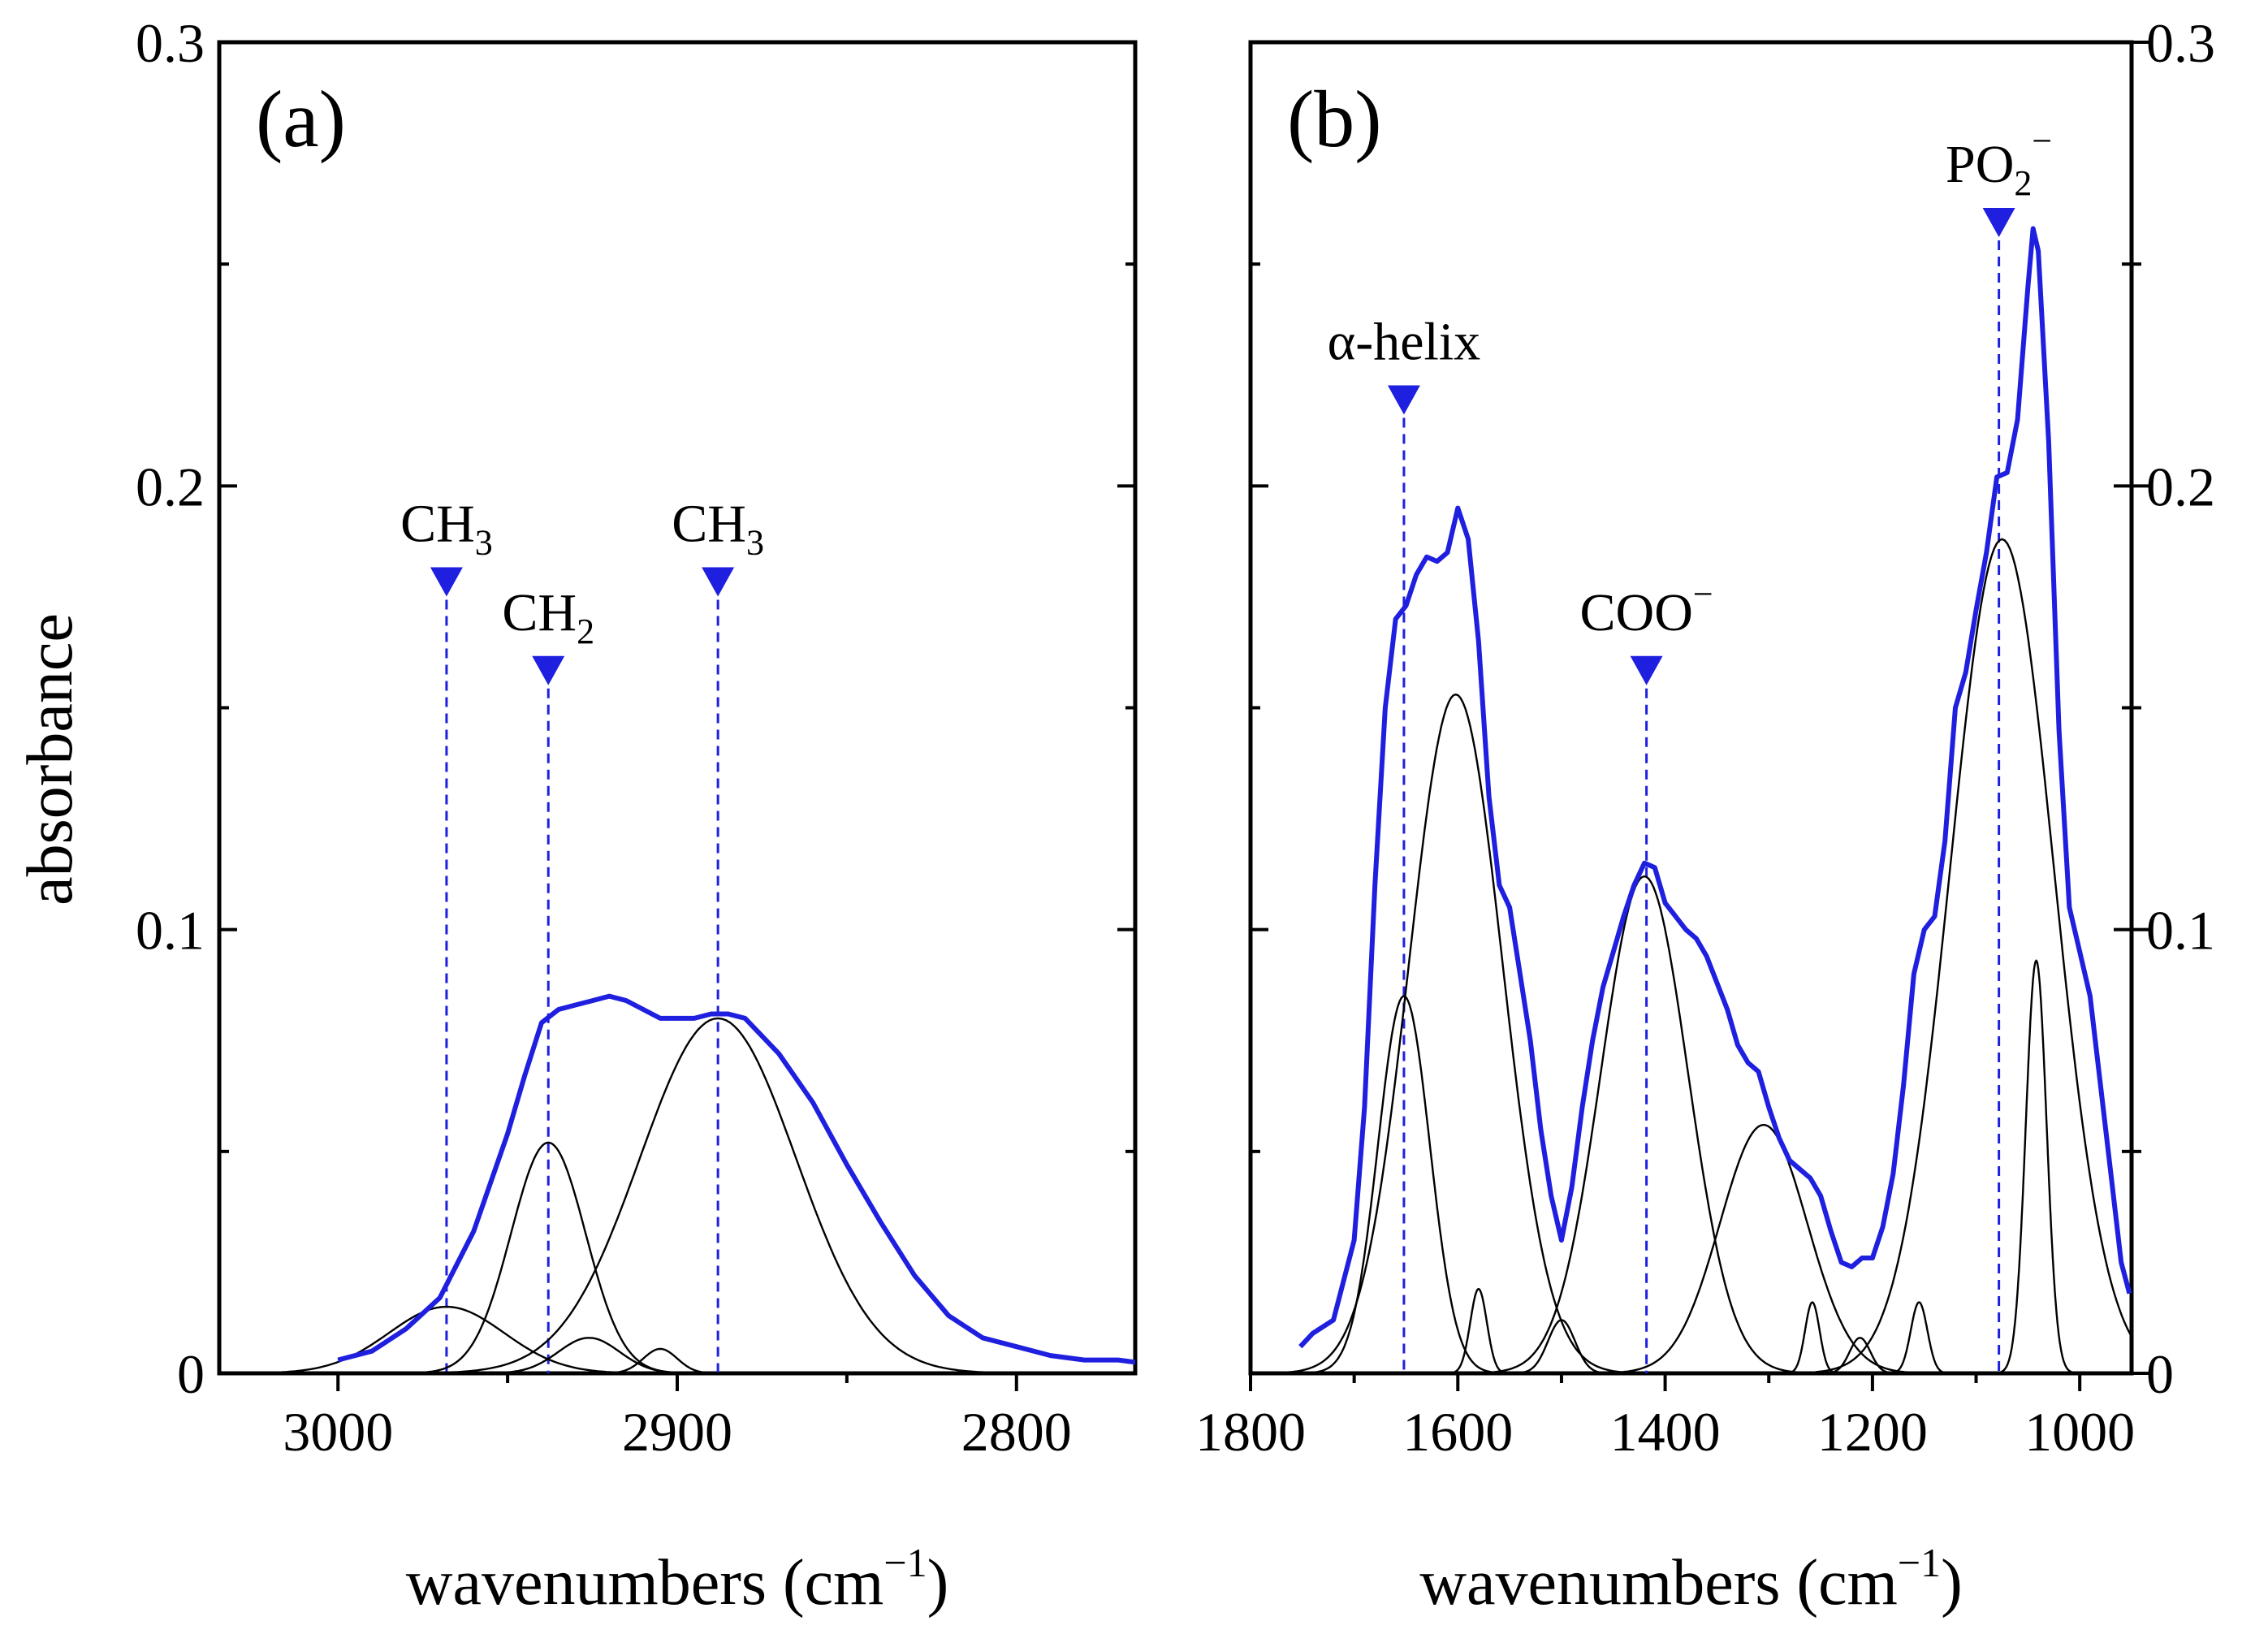 The width and height of the screenshot is (2268, 1634). What do you see at coordinates (2079, 1432) in the screenshot?
I see `x-tick-label: 1000` at bounding box center [2079, 1432].